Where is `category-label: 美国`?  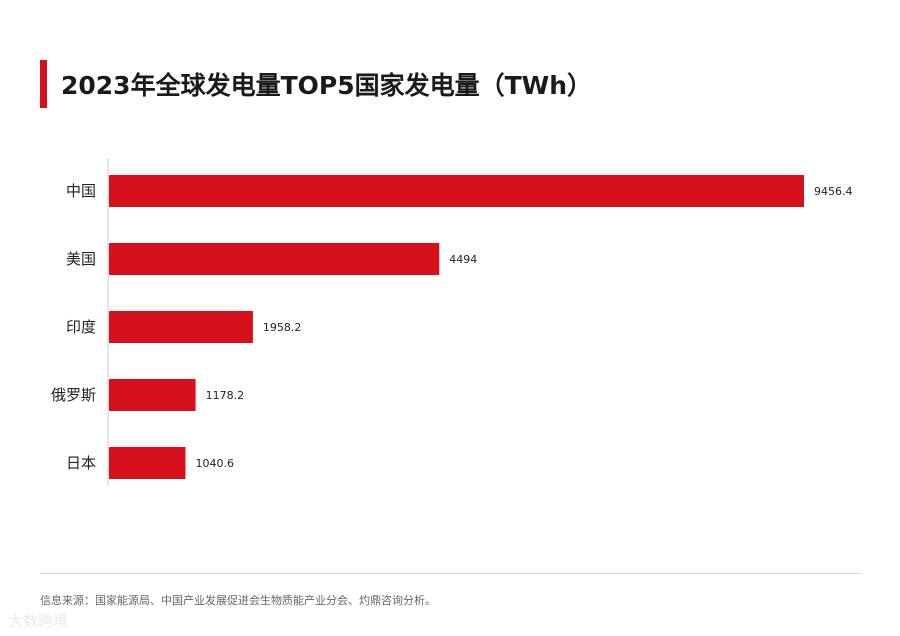 category-label: 美国 is located at coordinates (81, 259).